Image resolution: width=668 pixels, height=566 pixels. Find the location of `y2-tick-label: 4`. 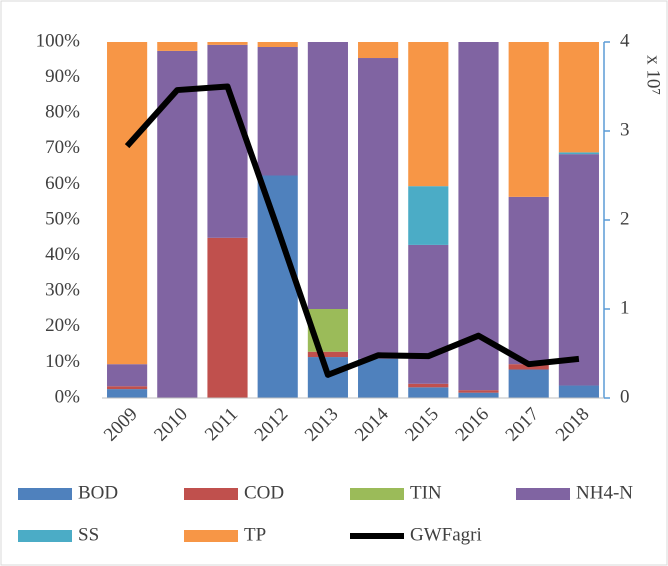

y2-tick-label: 4 is located at coordinates (625, 40).